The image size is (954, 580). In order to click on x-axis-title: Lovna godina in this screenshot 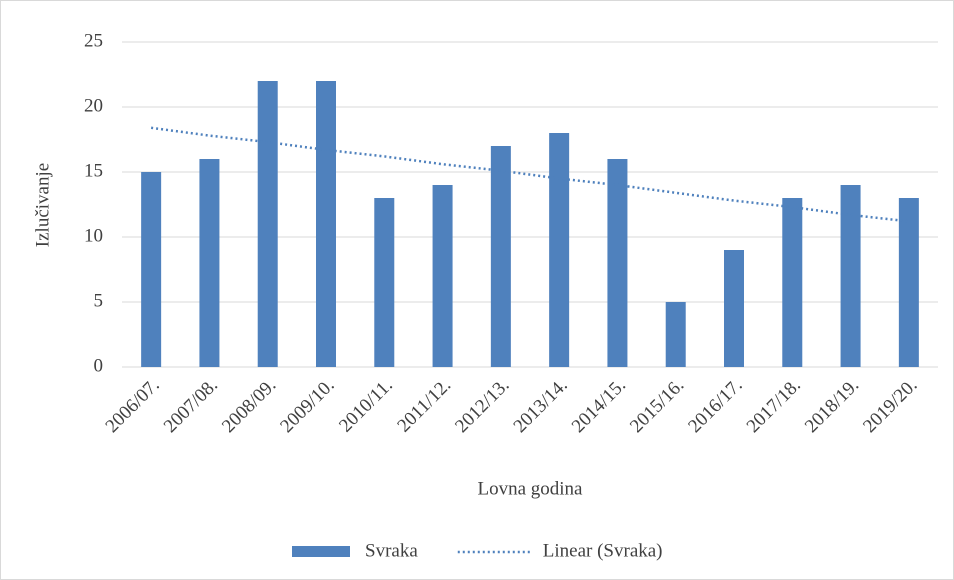, I will do `click(530, 488)`.